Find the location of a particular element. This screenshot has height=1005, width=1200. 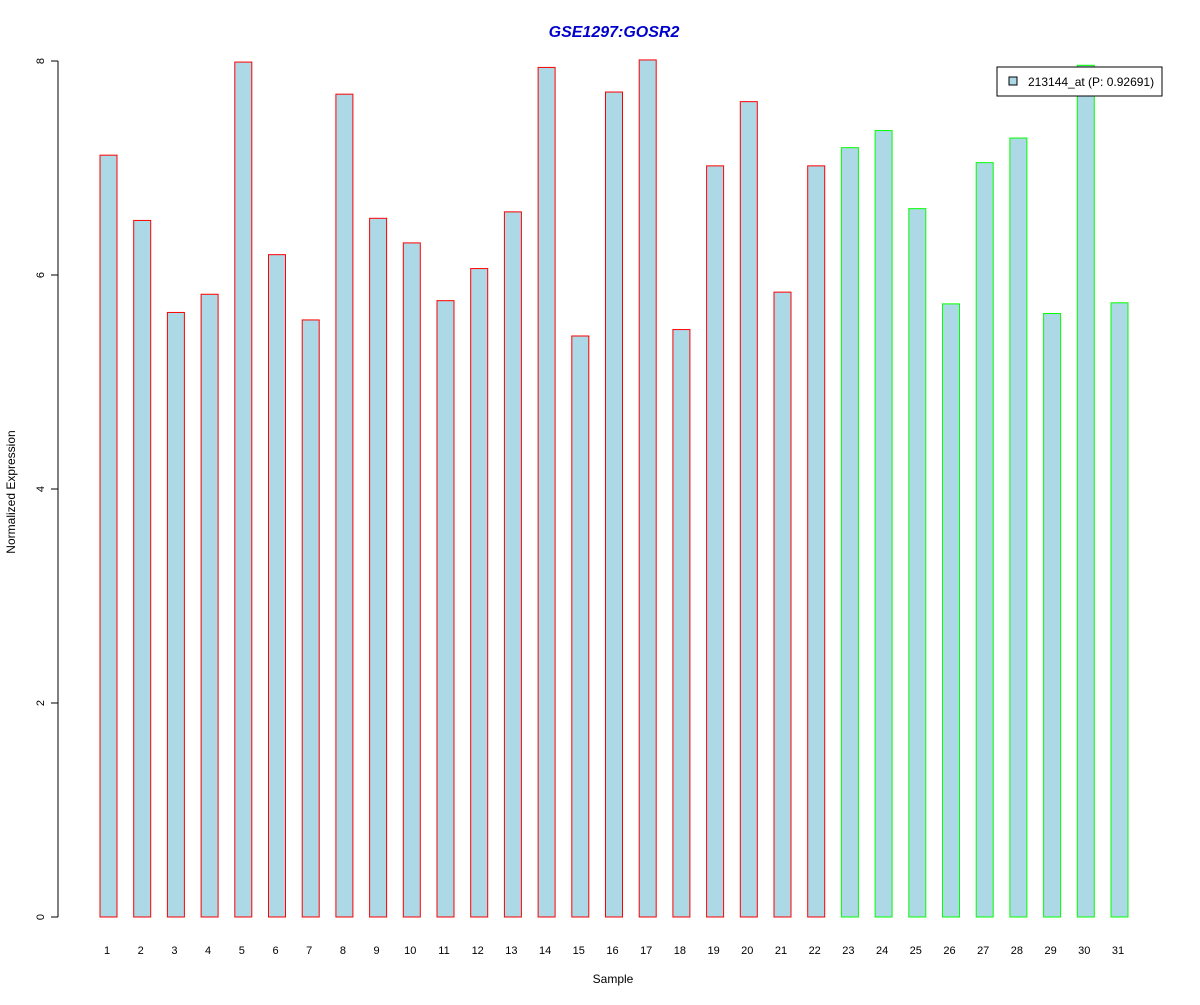

x-tick-label: 13 is located at coordinates (511, 951).